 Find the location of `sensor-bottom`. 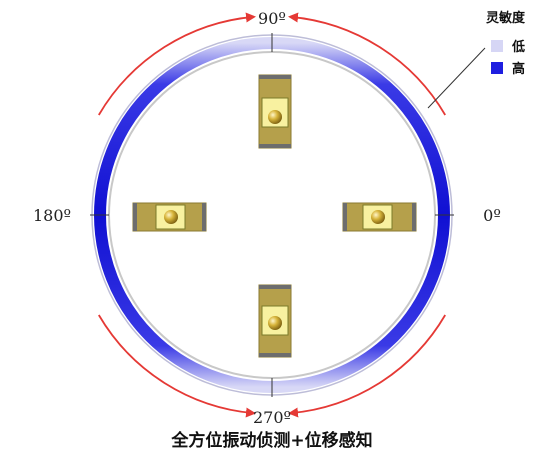

sensor-bottom is located at coordinates (275, 321).